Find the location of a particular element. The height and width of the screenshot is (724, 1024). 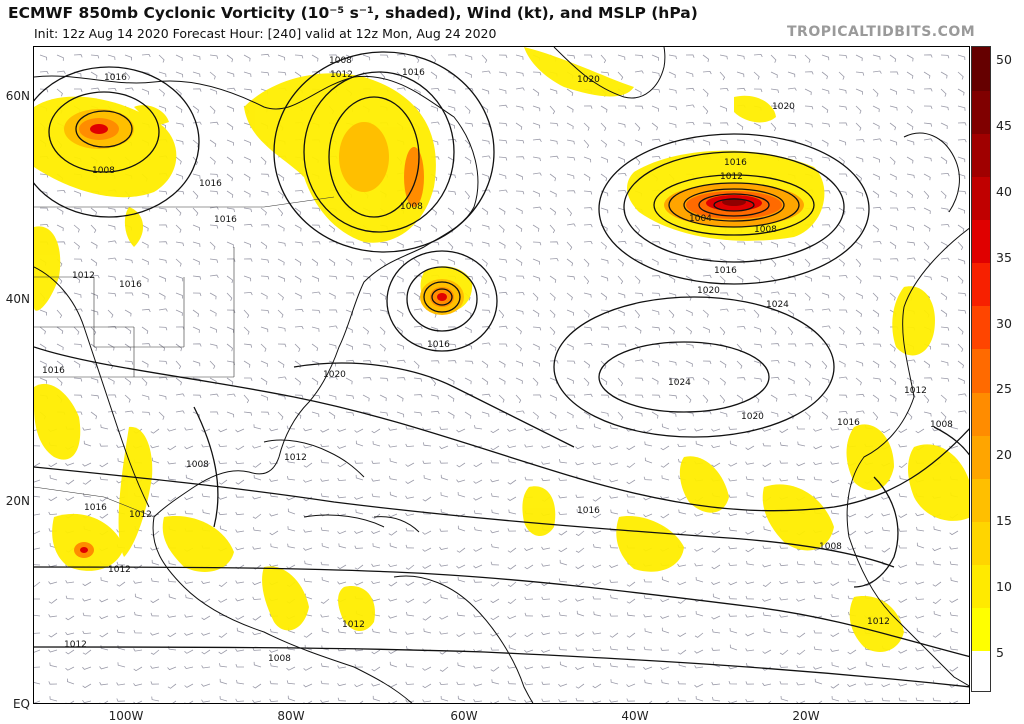

brand-watermark: TROPICALTIDBITS.COM is located at coordinates (881, 32).